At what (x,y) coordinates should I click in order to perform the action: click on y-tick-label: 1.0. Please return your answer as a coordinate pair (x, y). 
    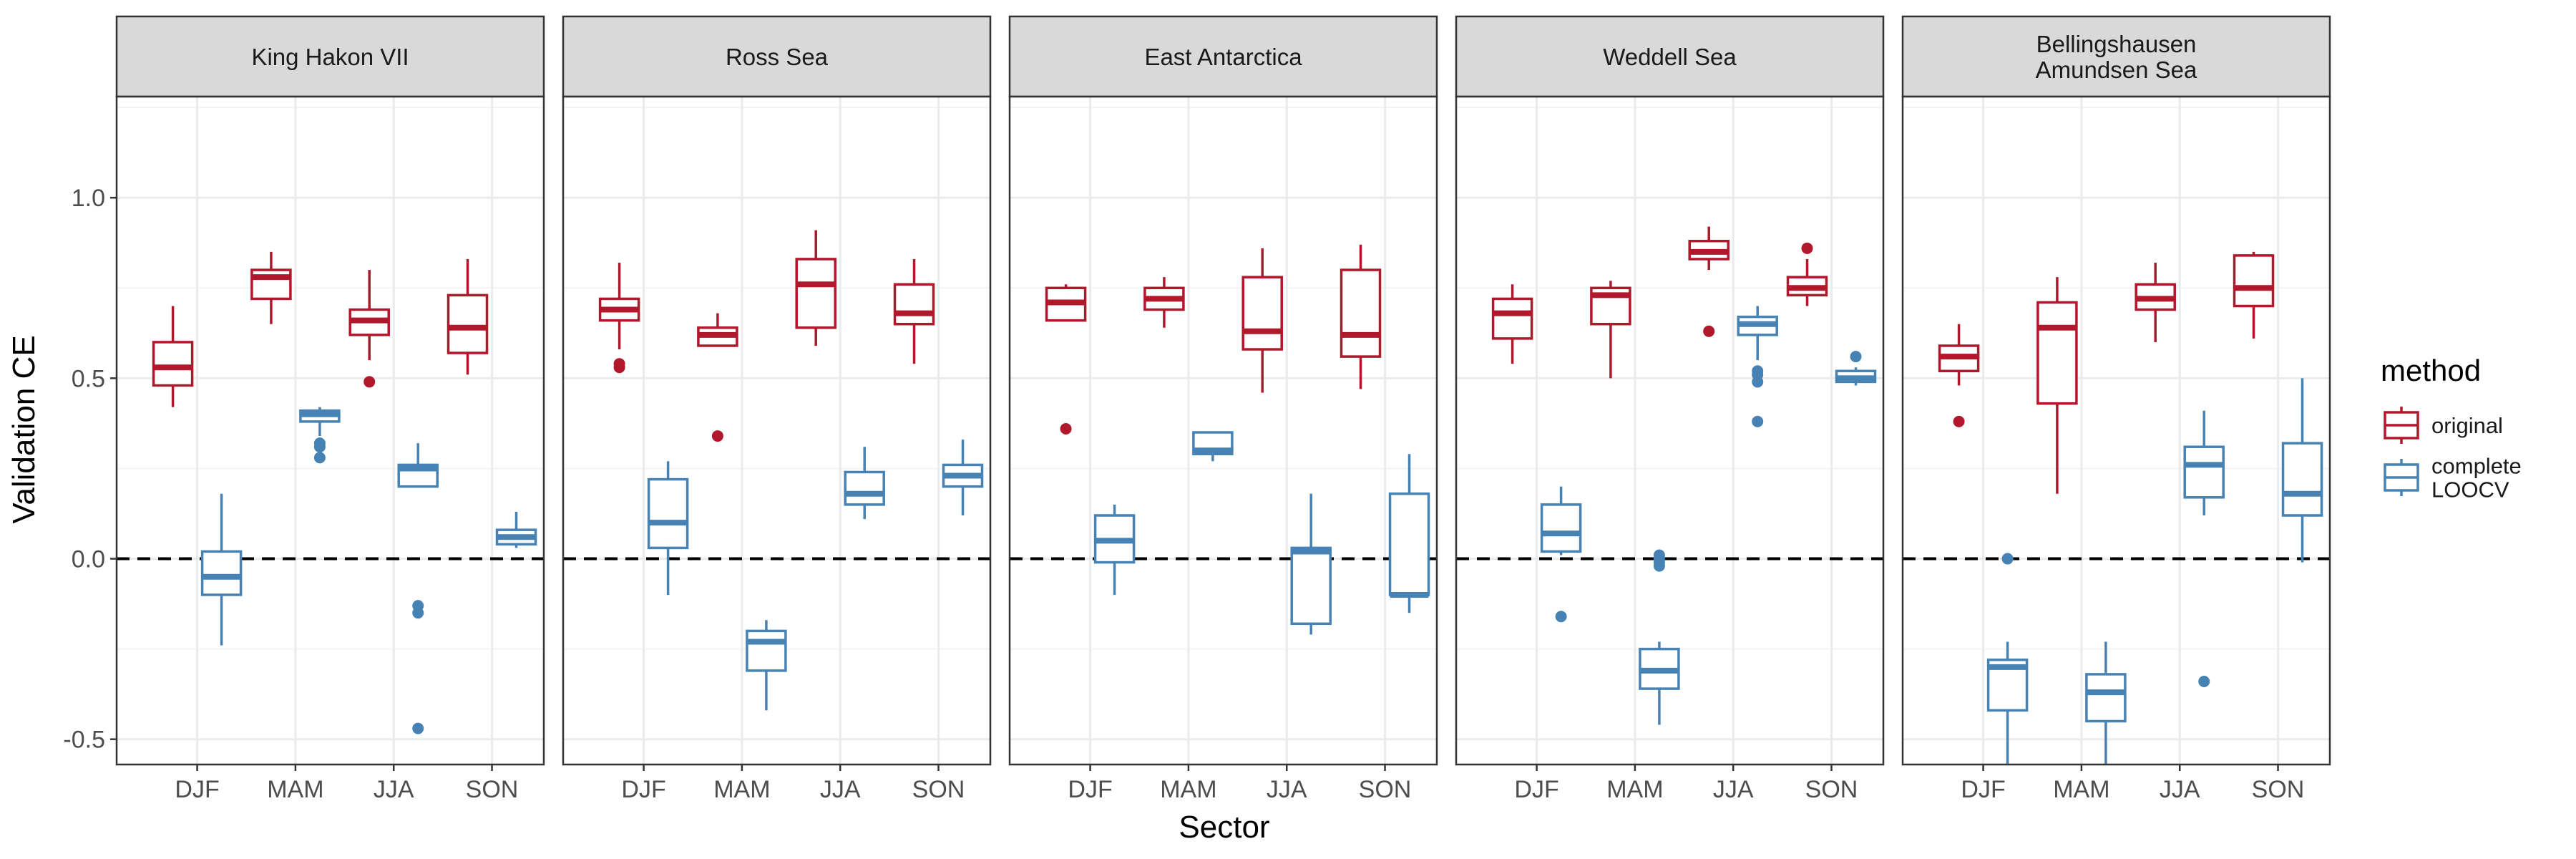
    Looking at the image, I should click on (88, 198).